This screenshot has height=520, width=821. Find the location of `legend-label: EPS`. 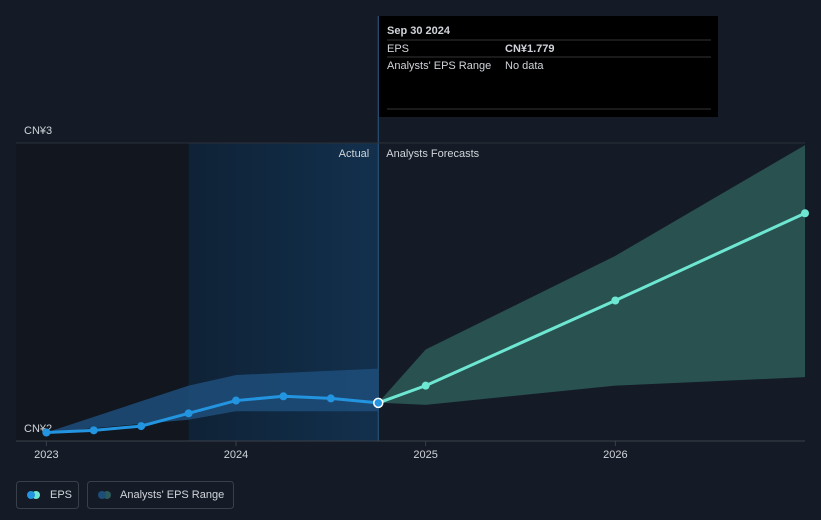

legend-label: EPS is located at coordinates (61, 495).